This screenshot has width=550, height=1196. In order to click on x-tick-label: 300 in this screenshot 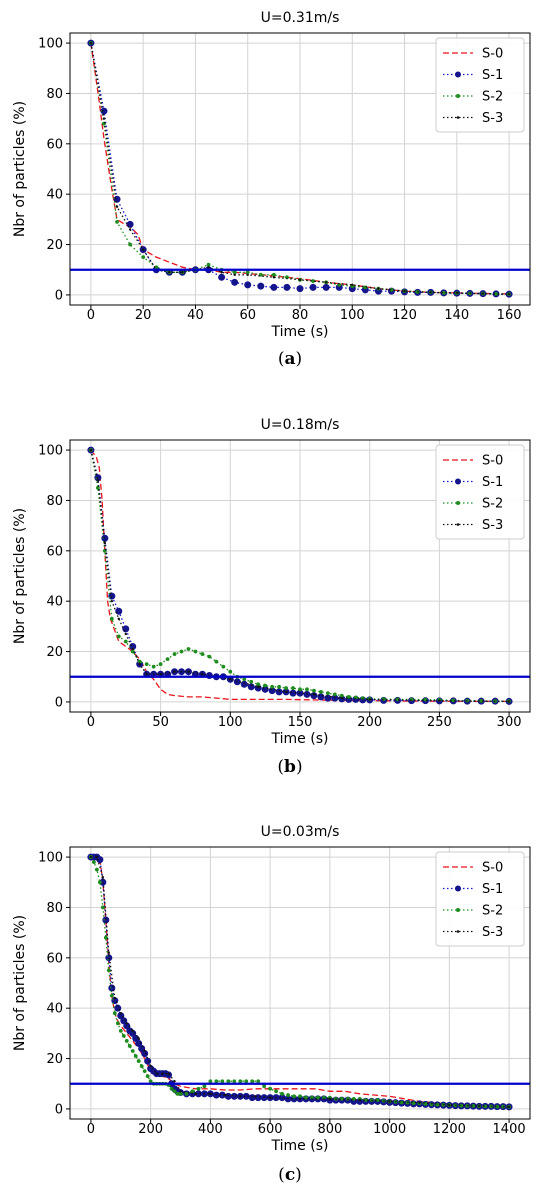, I will do `click(509, 722)`.